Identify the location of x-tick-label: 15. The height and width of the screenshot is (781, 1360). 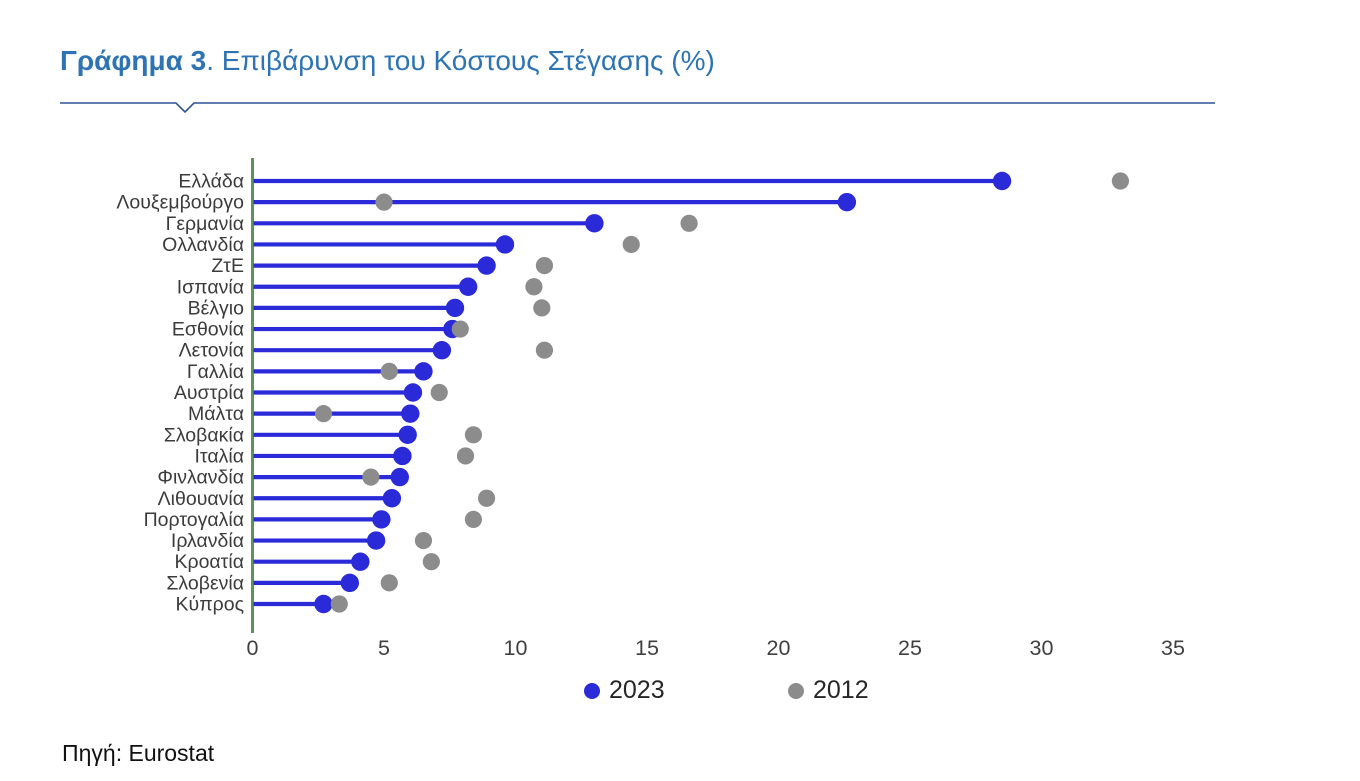
(647, 648).